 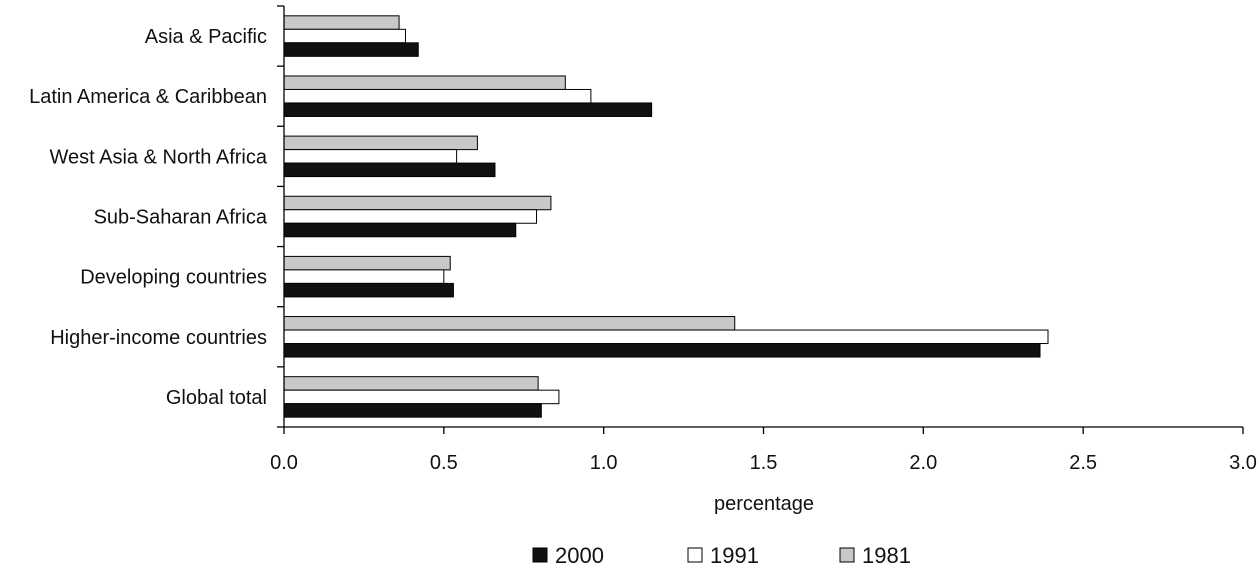 I want to click on x-ticks: 0.0 0.5 1.0 1.5 2.0 2.5 3.0, so click(x=763, y=450).